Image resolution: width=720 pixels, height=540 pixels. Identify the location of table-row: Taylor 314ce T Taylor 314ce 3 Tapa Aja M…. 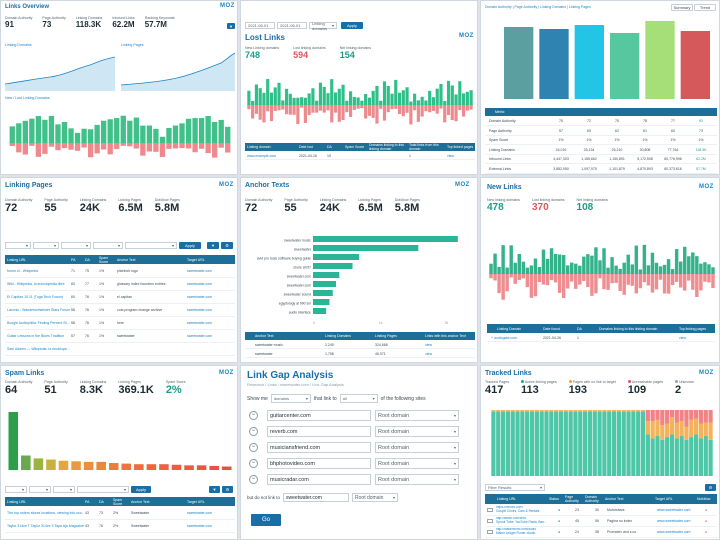
(120, 526).